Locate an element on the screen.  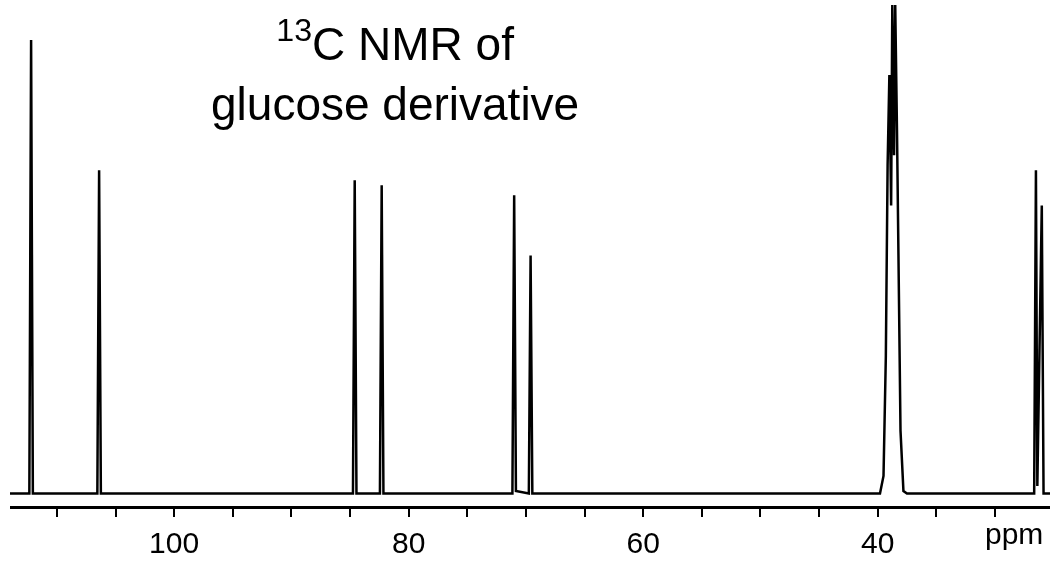
x-tick-label: 100 is located at coordinates (174, 542).